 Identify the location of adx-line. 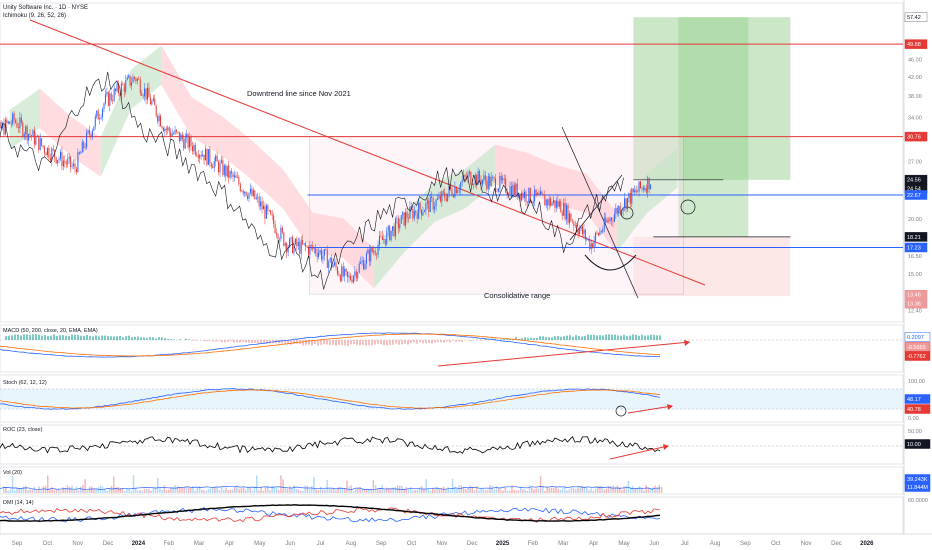
(330, 513).